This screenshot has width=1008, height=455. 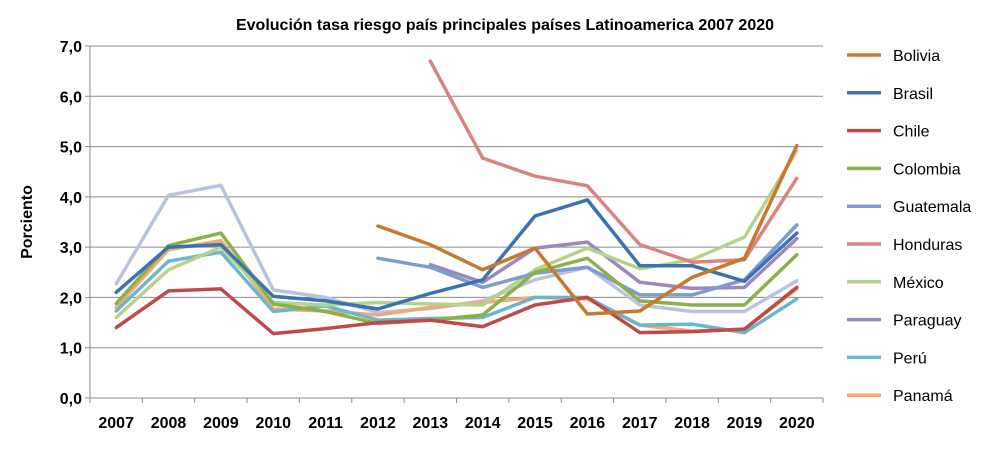 What do you see at coordinates (71, 349) in the screenshot?
I see `y-tick-label: 1,0` at bounding box center [71, 349].